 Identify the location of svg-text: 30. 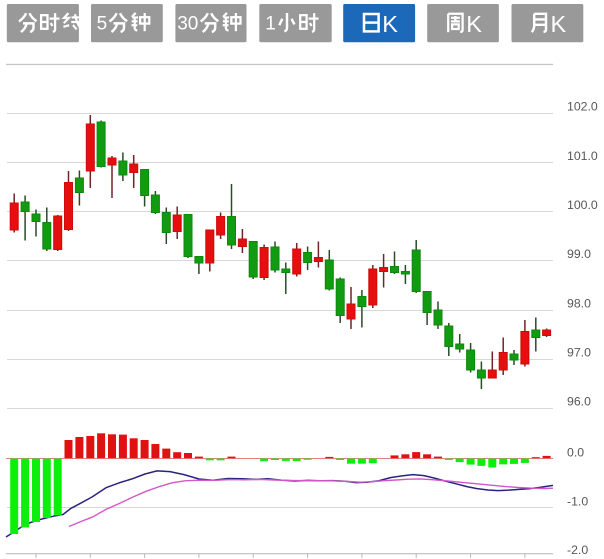
(187, 24).